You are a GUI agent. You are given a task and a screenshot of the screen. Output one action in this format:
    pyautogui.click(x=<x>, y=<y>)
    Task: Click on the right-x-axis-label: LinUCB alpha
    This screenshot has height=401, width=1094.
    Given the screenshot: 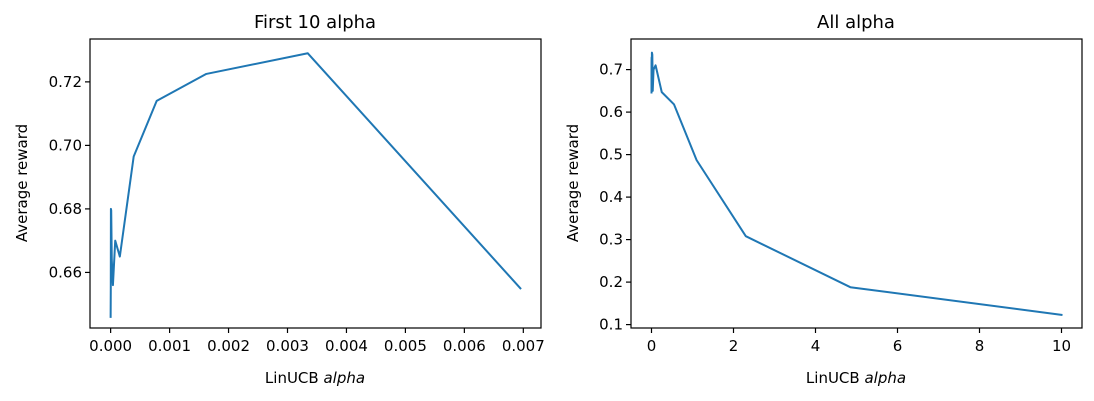 What is the action you would take?
    pyautogui.click(x=856, y=378)
    